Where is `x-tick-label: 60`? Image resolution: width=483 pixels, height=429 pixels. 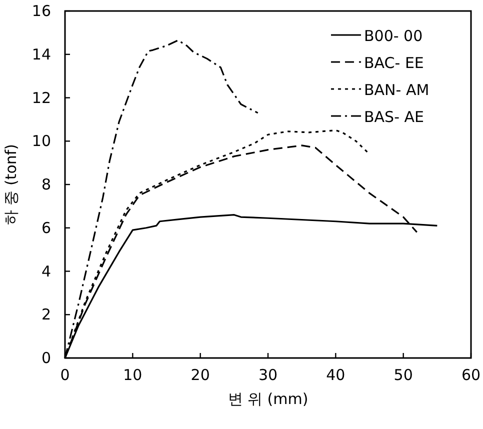 x-tick-label: 60 is located at coordinates (471, 375).